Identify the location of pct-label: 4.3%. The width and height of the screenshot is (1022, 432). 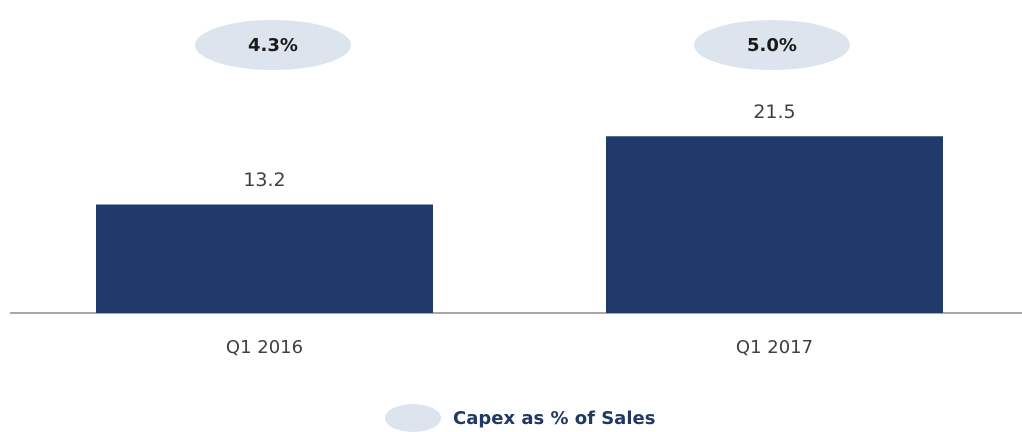
(273, 45).